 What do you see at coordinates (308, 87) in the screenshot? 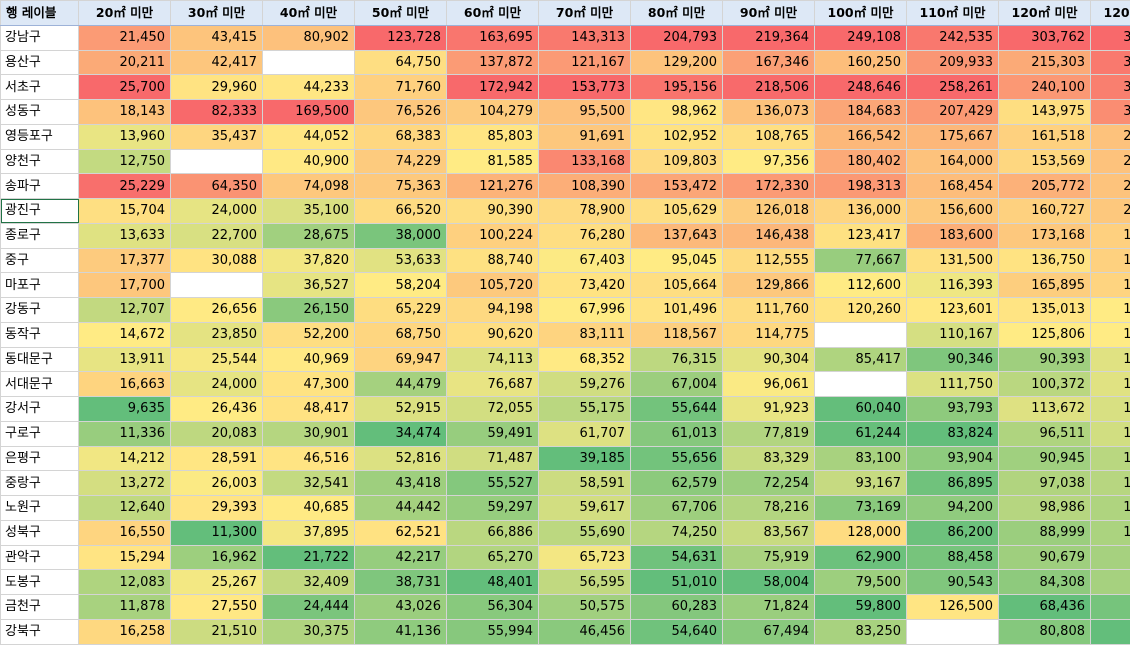
I see `value-cell: 44,233` at bounding box center [308, 87].